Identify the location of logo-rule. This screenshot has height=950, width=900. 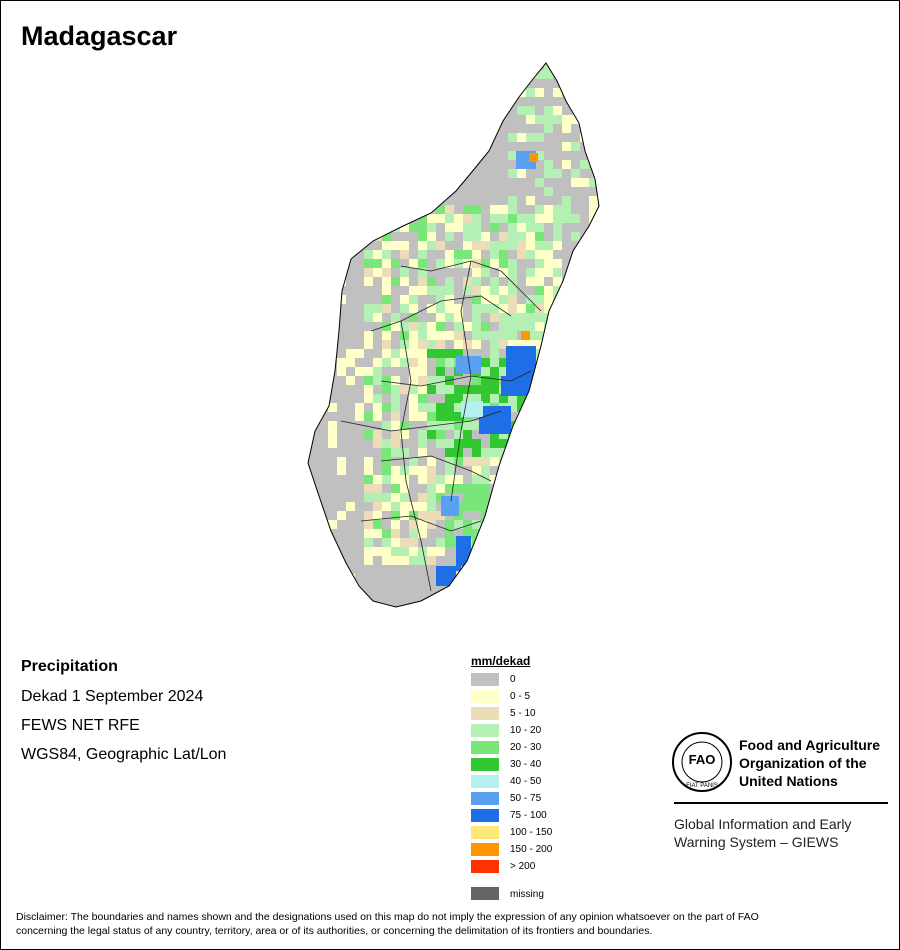
(781, 803).